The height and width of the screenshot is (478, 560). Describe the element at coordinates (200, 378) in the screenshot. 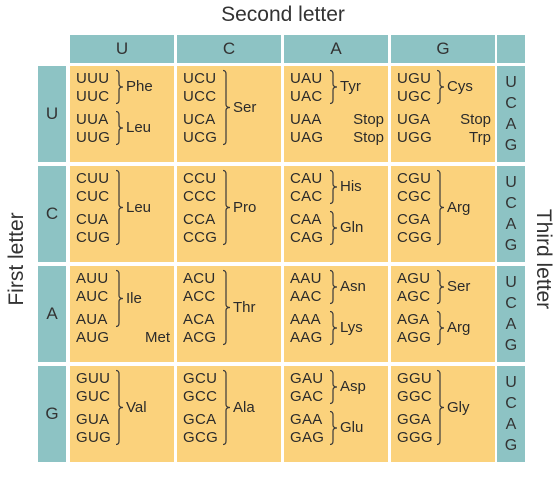

I see `codon-gcu: GCU` at that location.